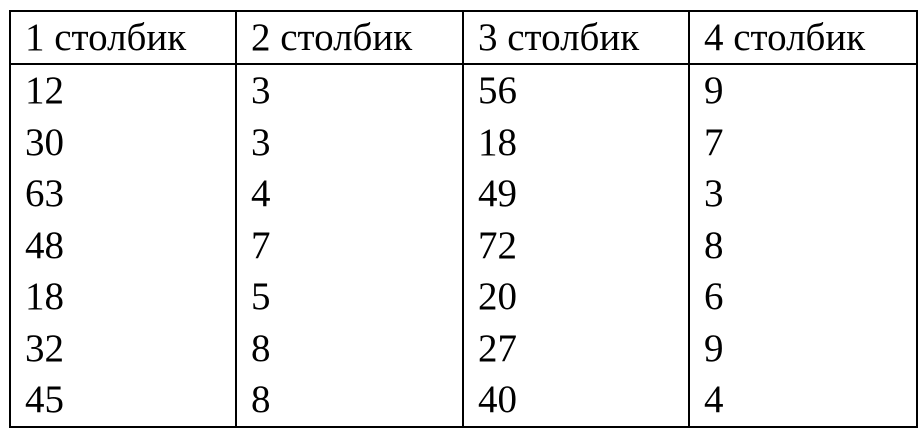  I want to click on table-cell: 49, so click(576, 194).